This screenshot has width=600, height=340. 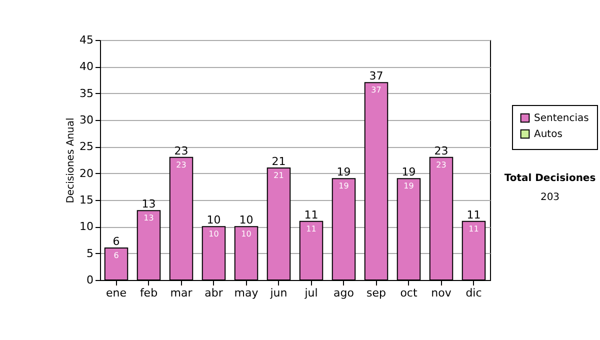 What do you see at coordinates (409, 293) in the screenshot?
I see `x-tick-label: oct` at bounding box center [409, 293].